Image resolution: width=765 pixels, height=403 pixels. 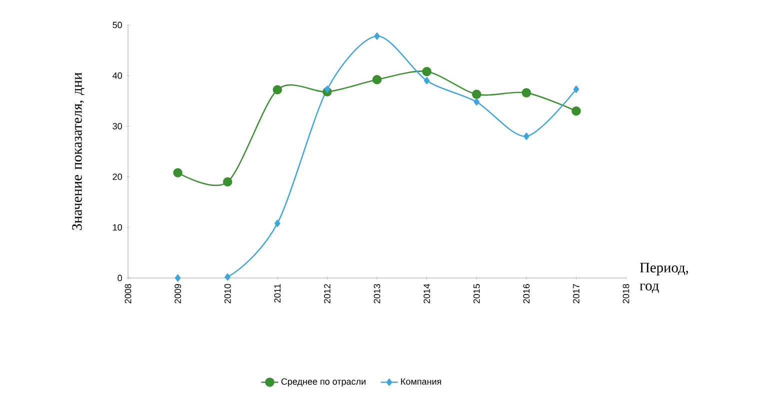 I want to click on x-tick-label: 2012, so click(x=327, y=294).